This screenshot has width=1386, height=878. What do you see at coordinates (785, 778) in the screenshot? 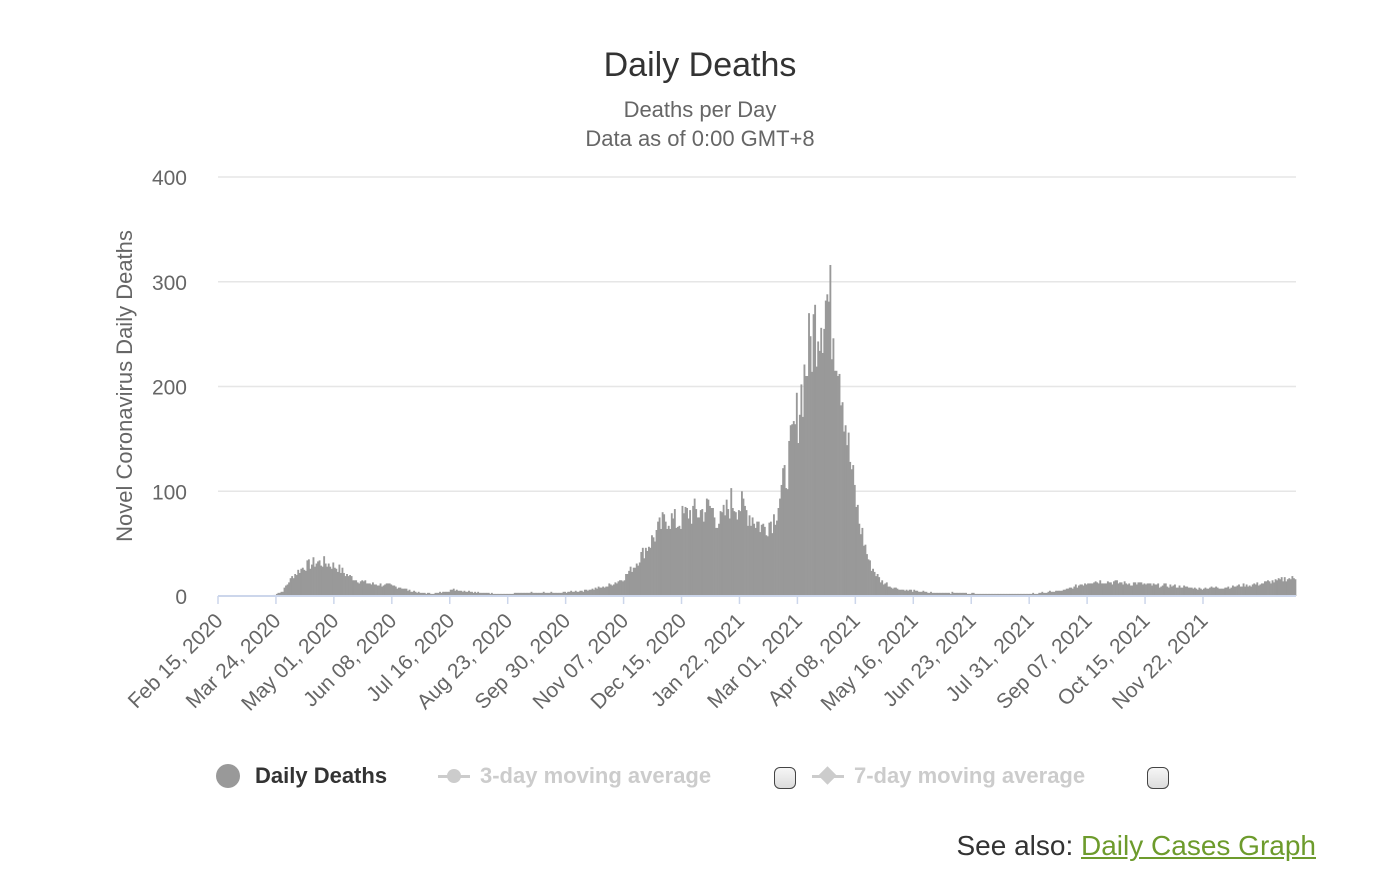
I see `toggle-3-day-average-checkbox` at bounding box center [785, 778].